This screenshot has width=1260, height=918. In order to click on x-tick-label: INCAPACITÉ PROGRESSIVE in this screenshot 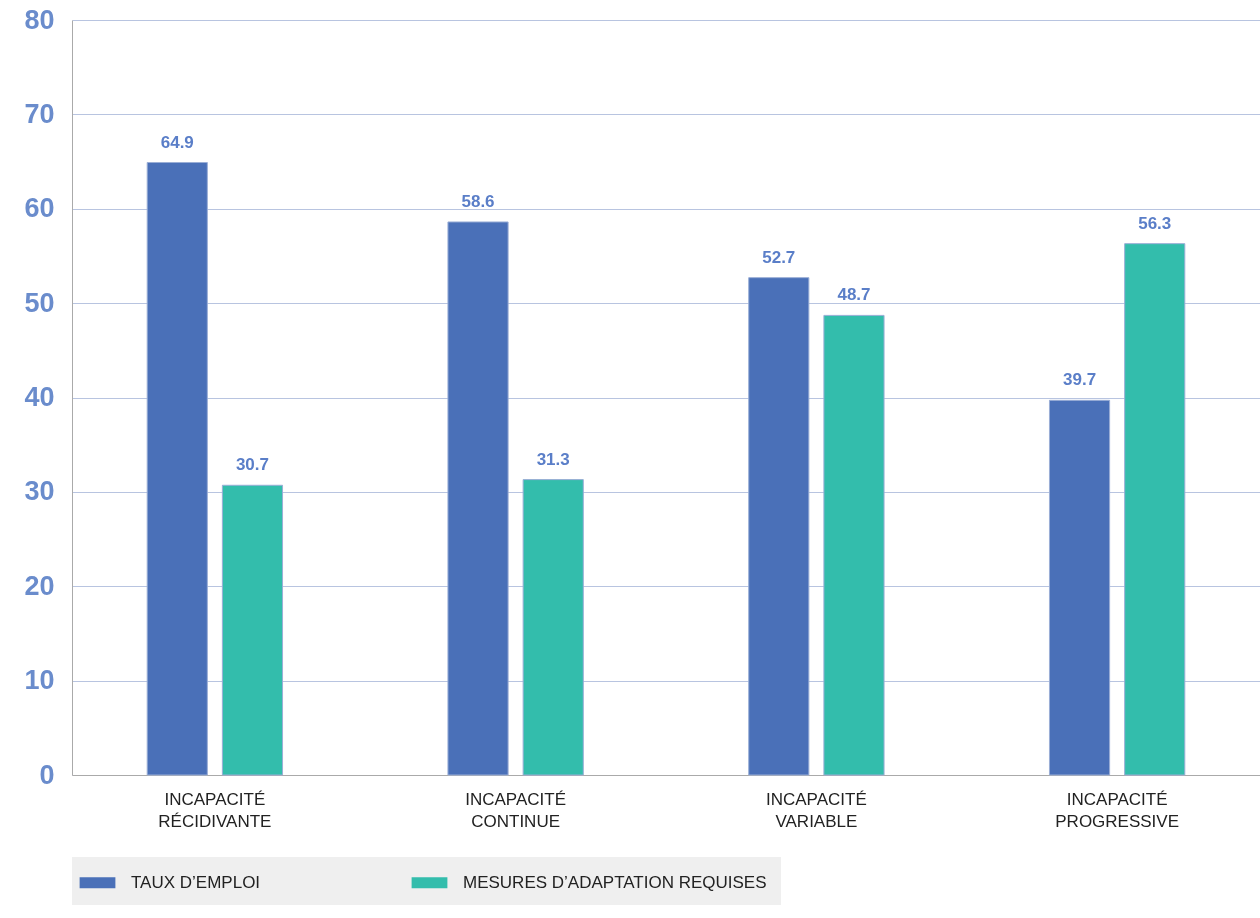, I will do `click(1117, 810)`.